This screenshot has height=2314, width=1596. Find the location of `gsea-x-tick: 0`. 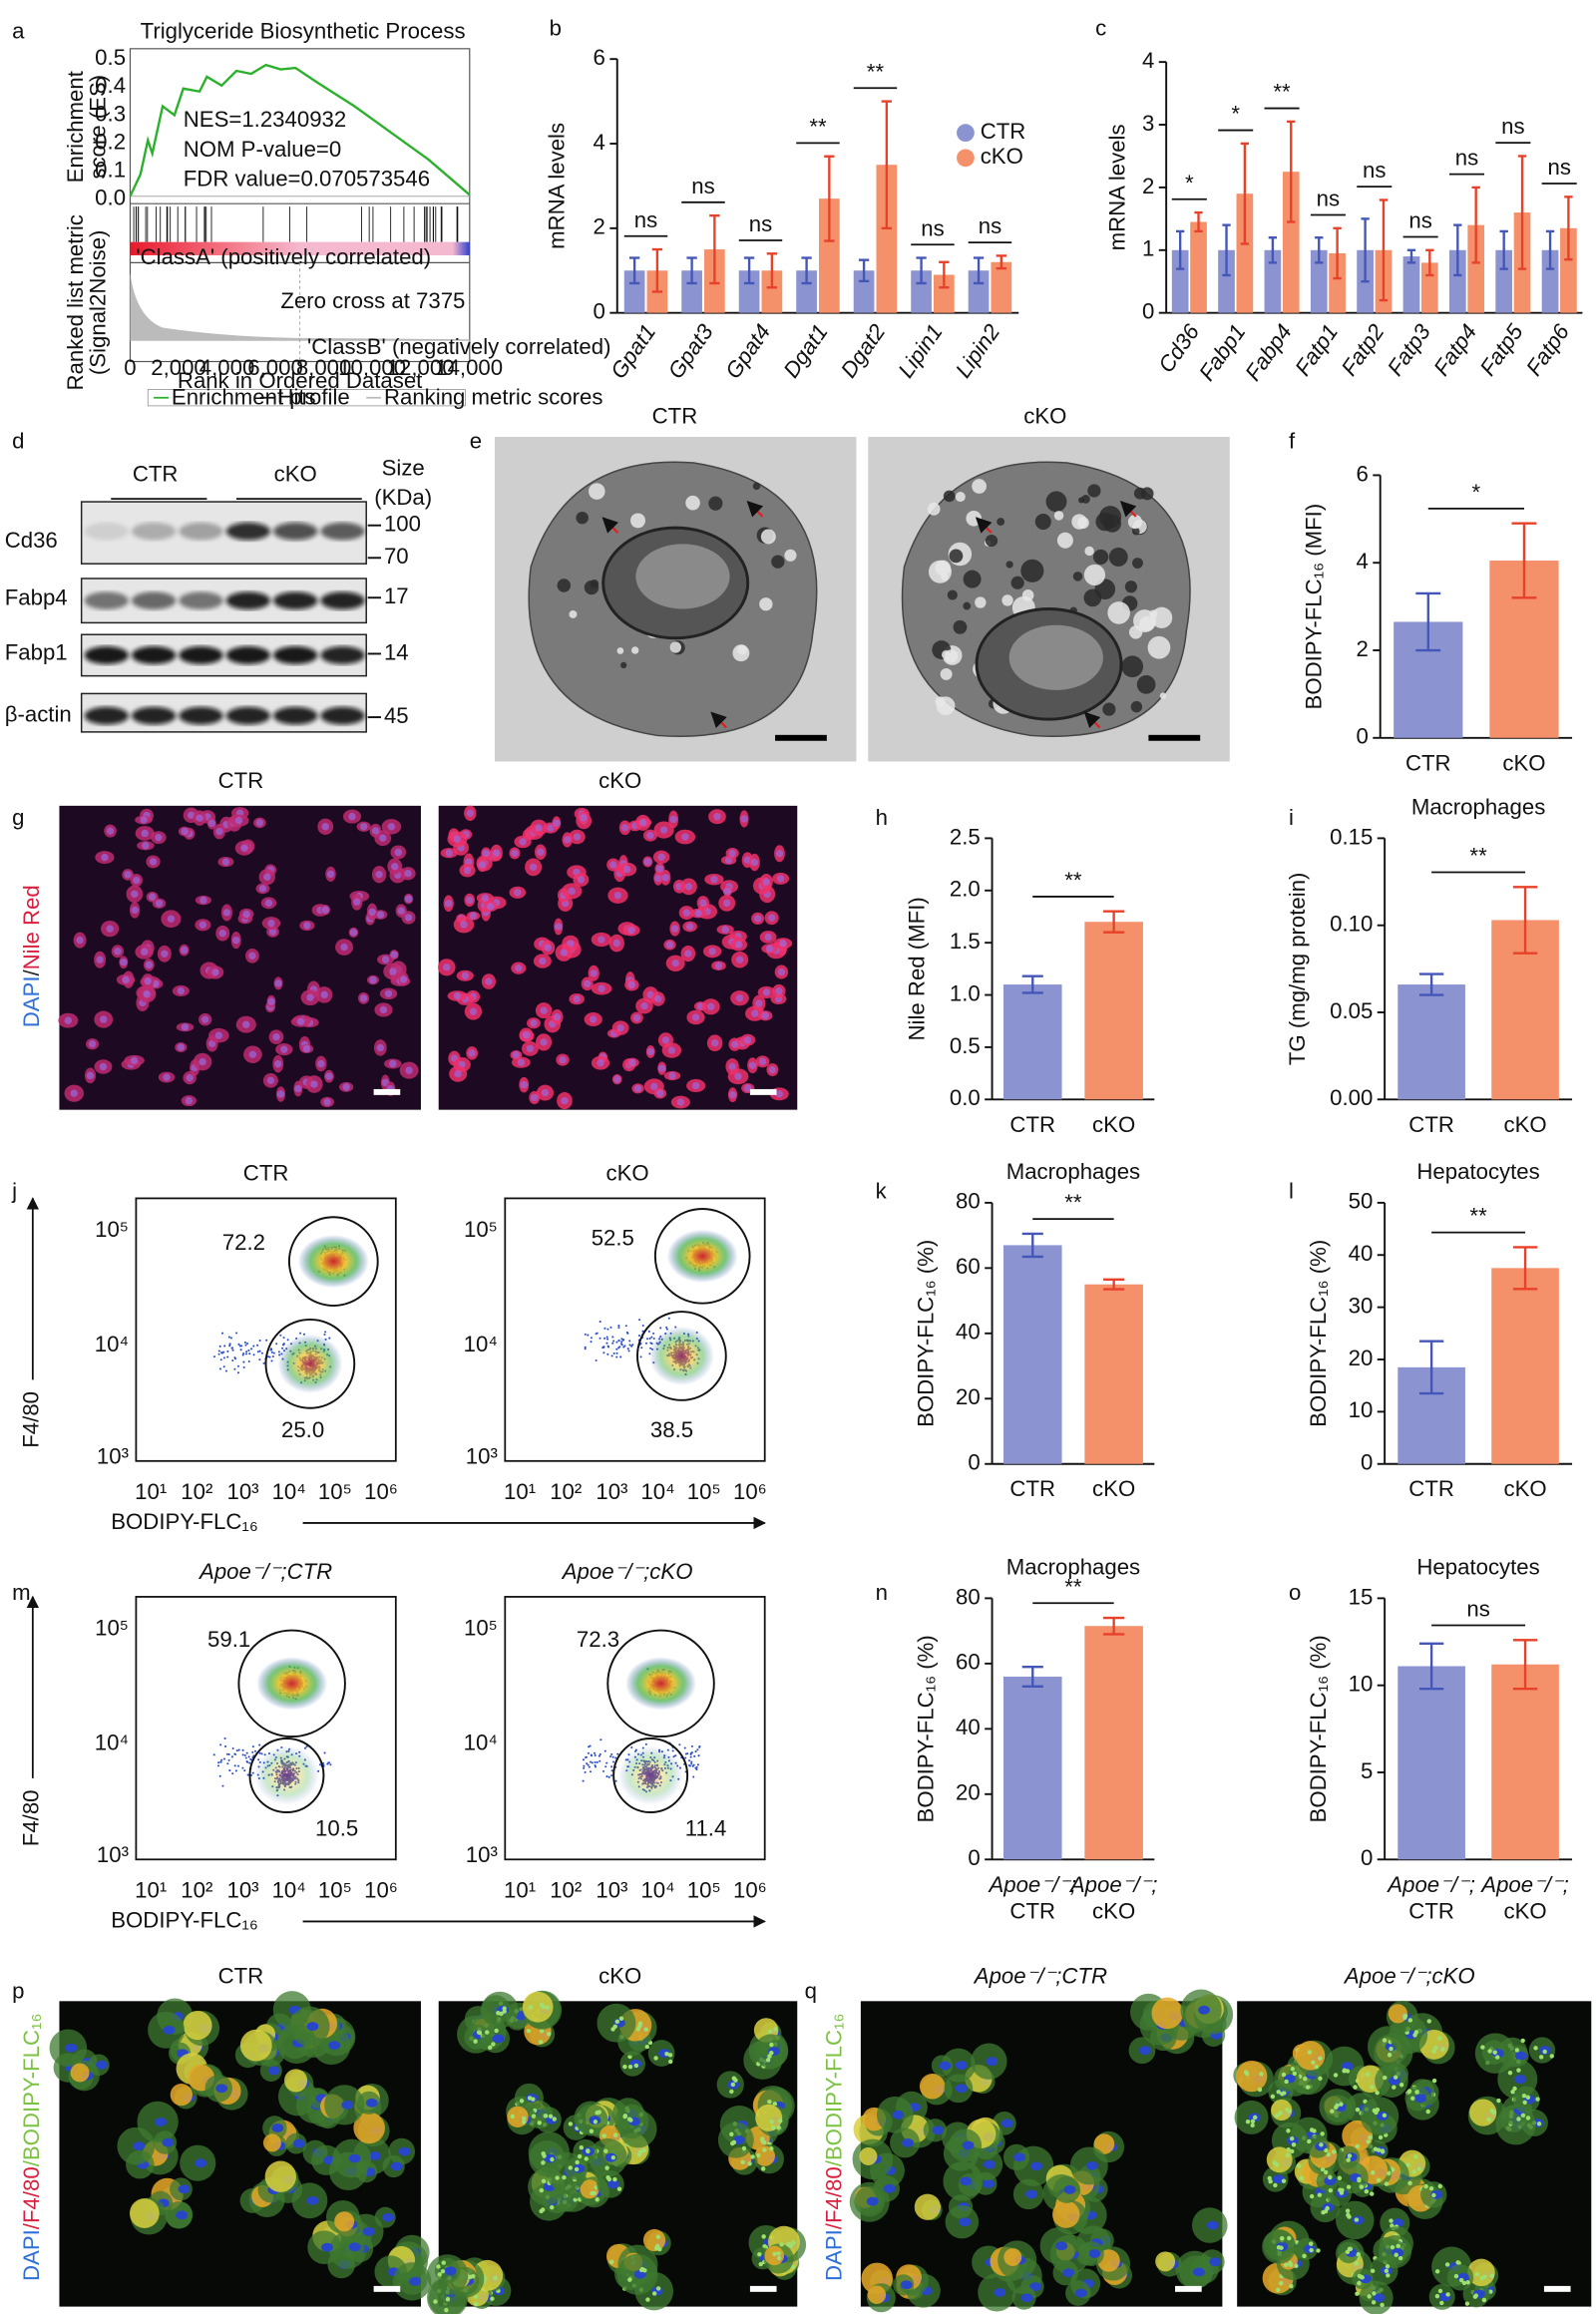

gsea-x-tick: 0 is located at coordinates (130, 367).